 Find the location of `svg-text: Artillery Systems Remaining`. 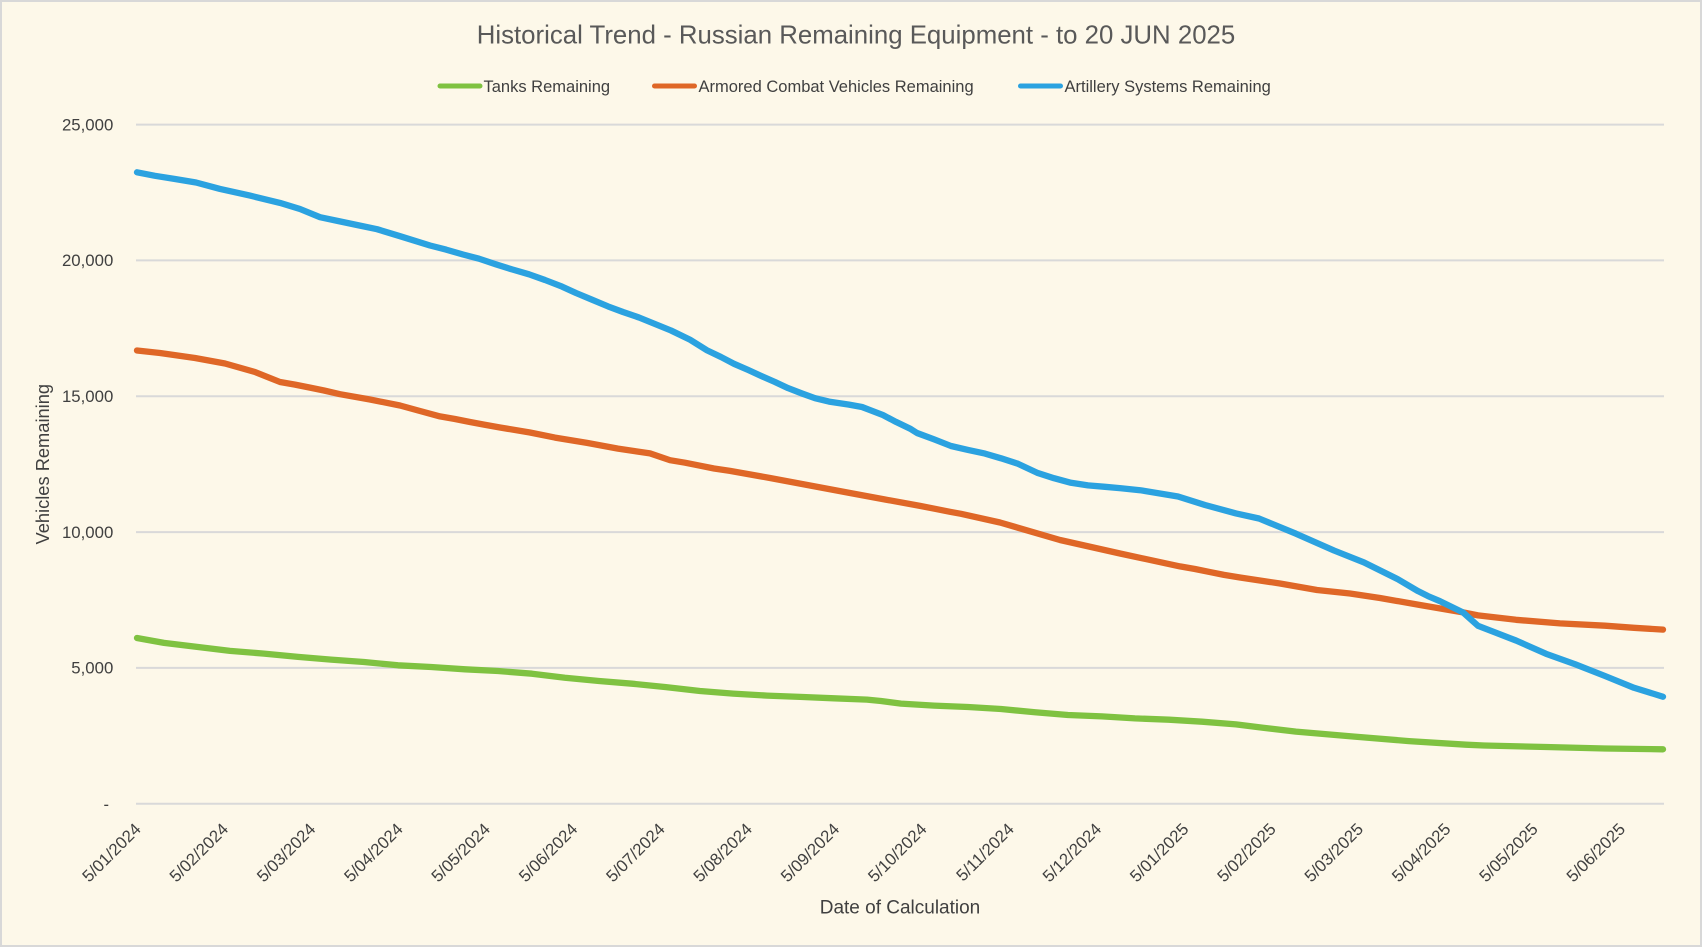

svg-text: Artillery Systems Remaining is located at coordinates (1168, 87).